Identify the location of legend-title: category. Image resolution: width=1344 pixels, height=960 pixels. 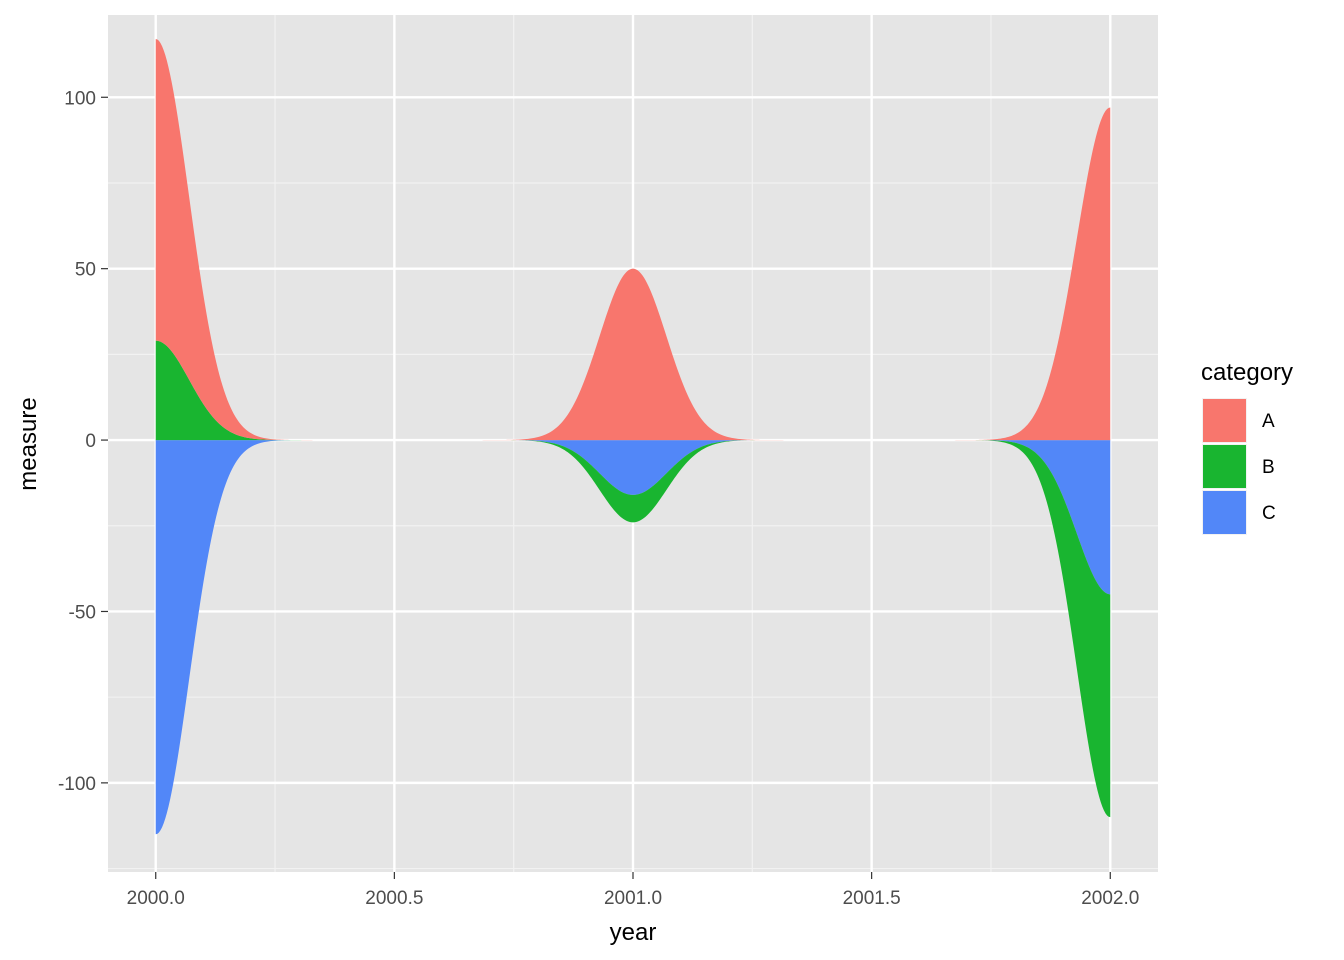
(1247, 372).